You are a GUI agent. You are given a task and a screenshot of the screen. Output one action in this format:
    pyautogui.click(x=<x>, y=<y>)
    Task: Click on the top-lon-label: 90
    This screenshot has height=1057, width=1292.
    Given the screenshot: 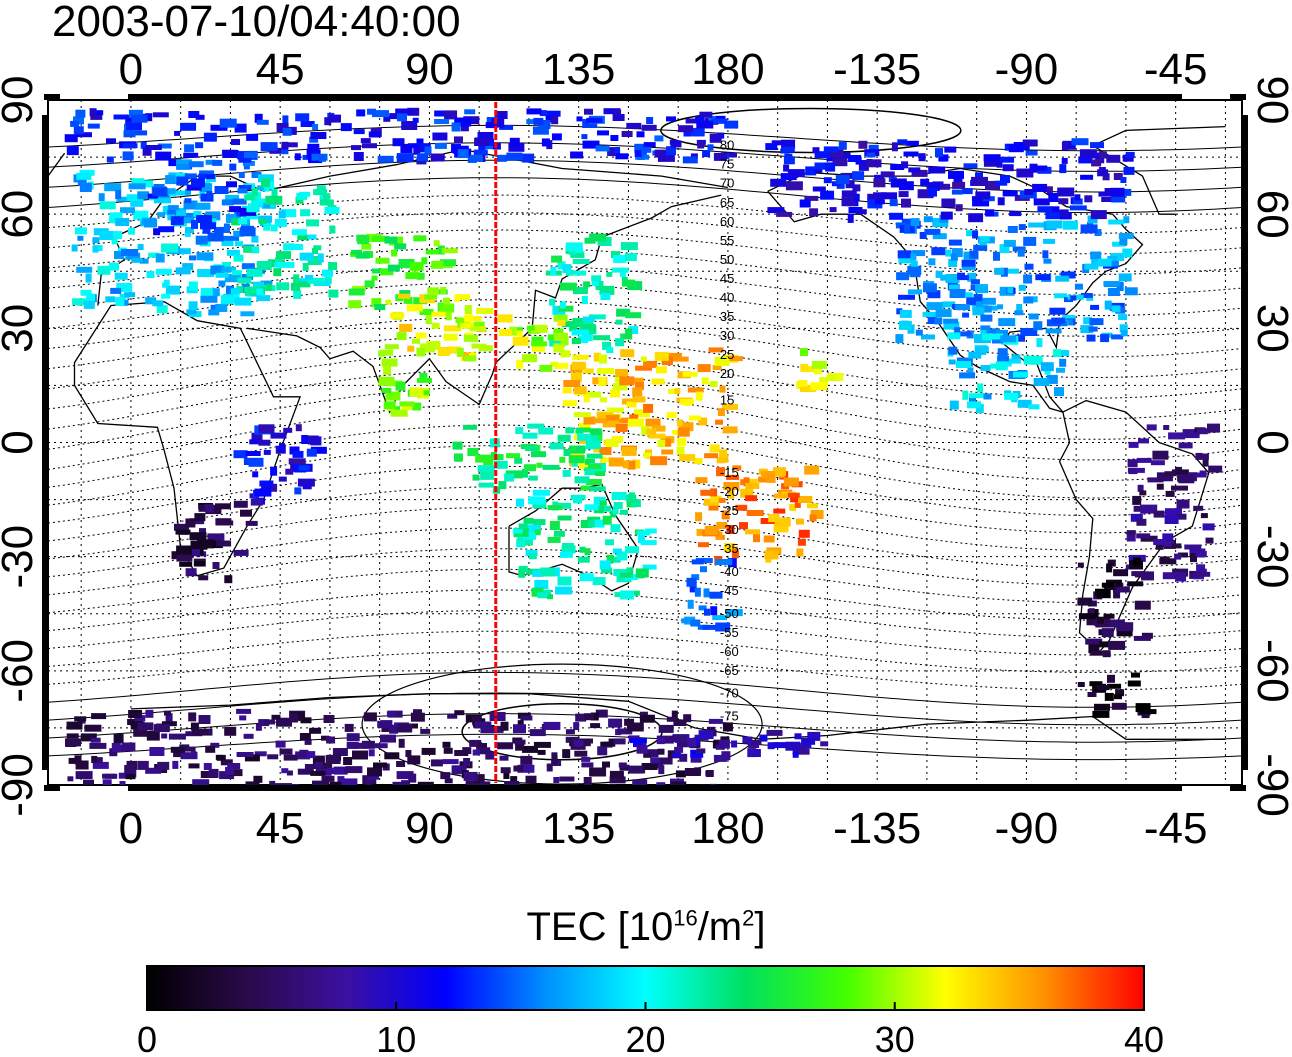 What is the action you would take?
    pyautogui.click(x=429, y=69)
    